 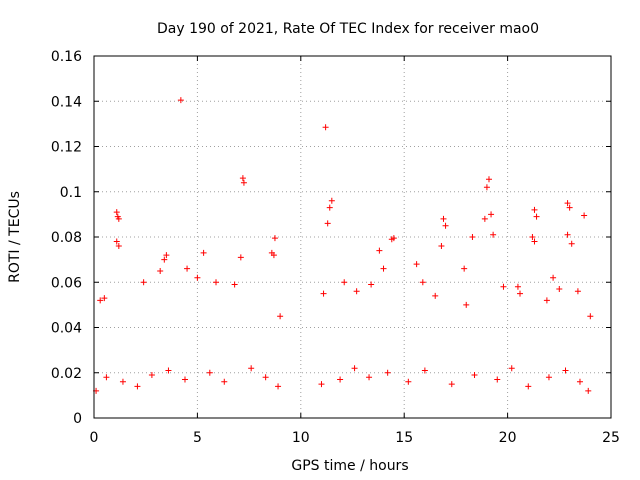 I want to click on y-tick-label: 0.14, so click(x=66, y=102).